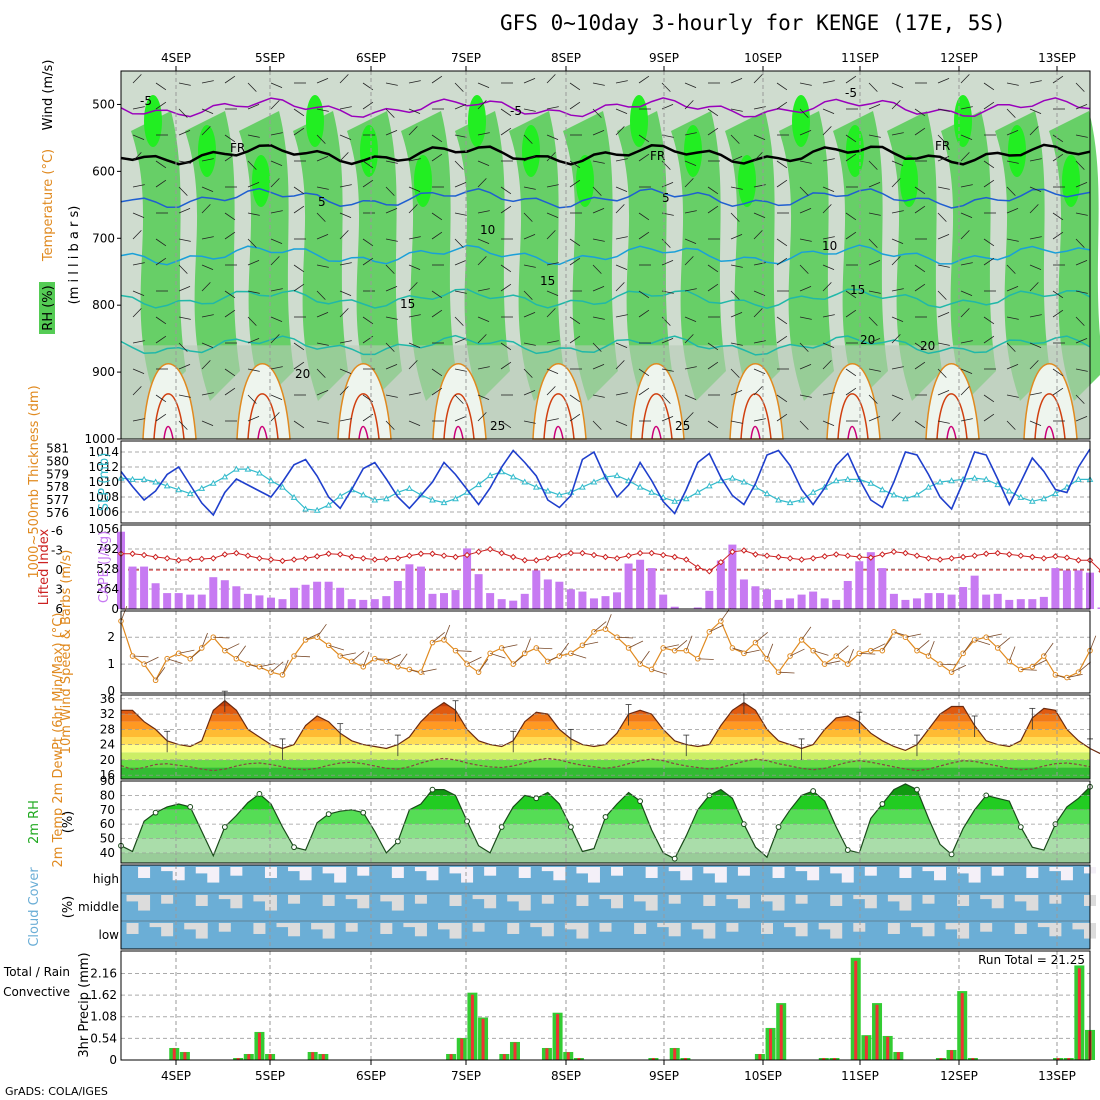  What do you see at coordinates (36, 972) in the screenshot?
I see `legend-total-rain: Total / Rain` at bounding box center [36, 972].